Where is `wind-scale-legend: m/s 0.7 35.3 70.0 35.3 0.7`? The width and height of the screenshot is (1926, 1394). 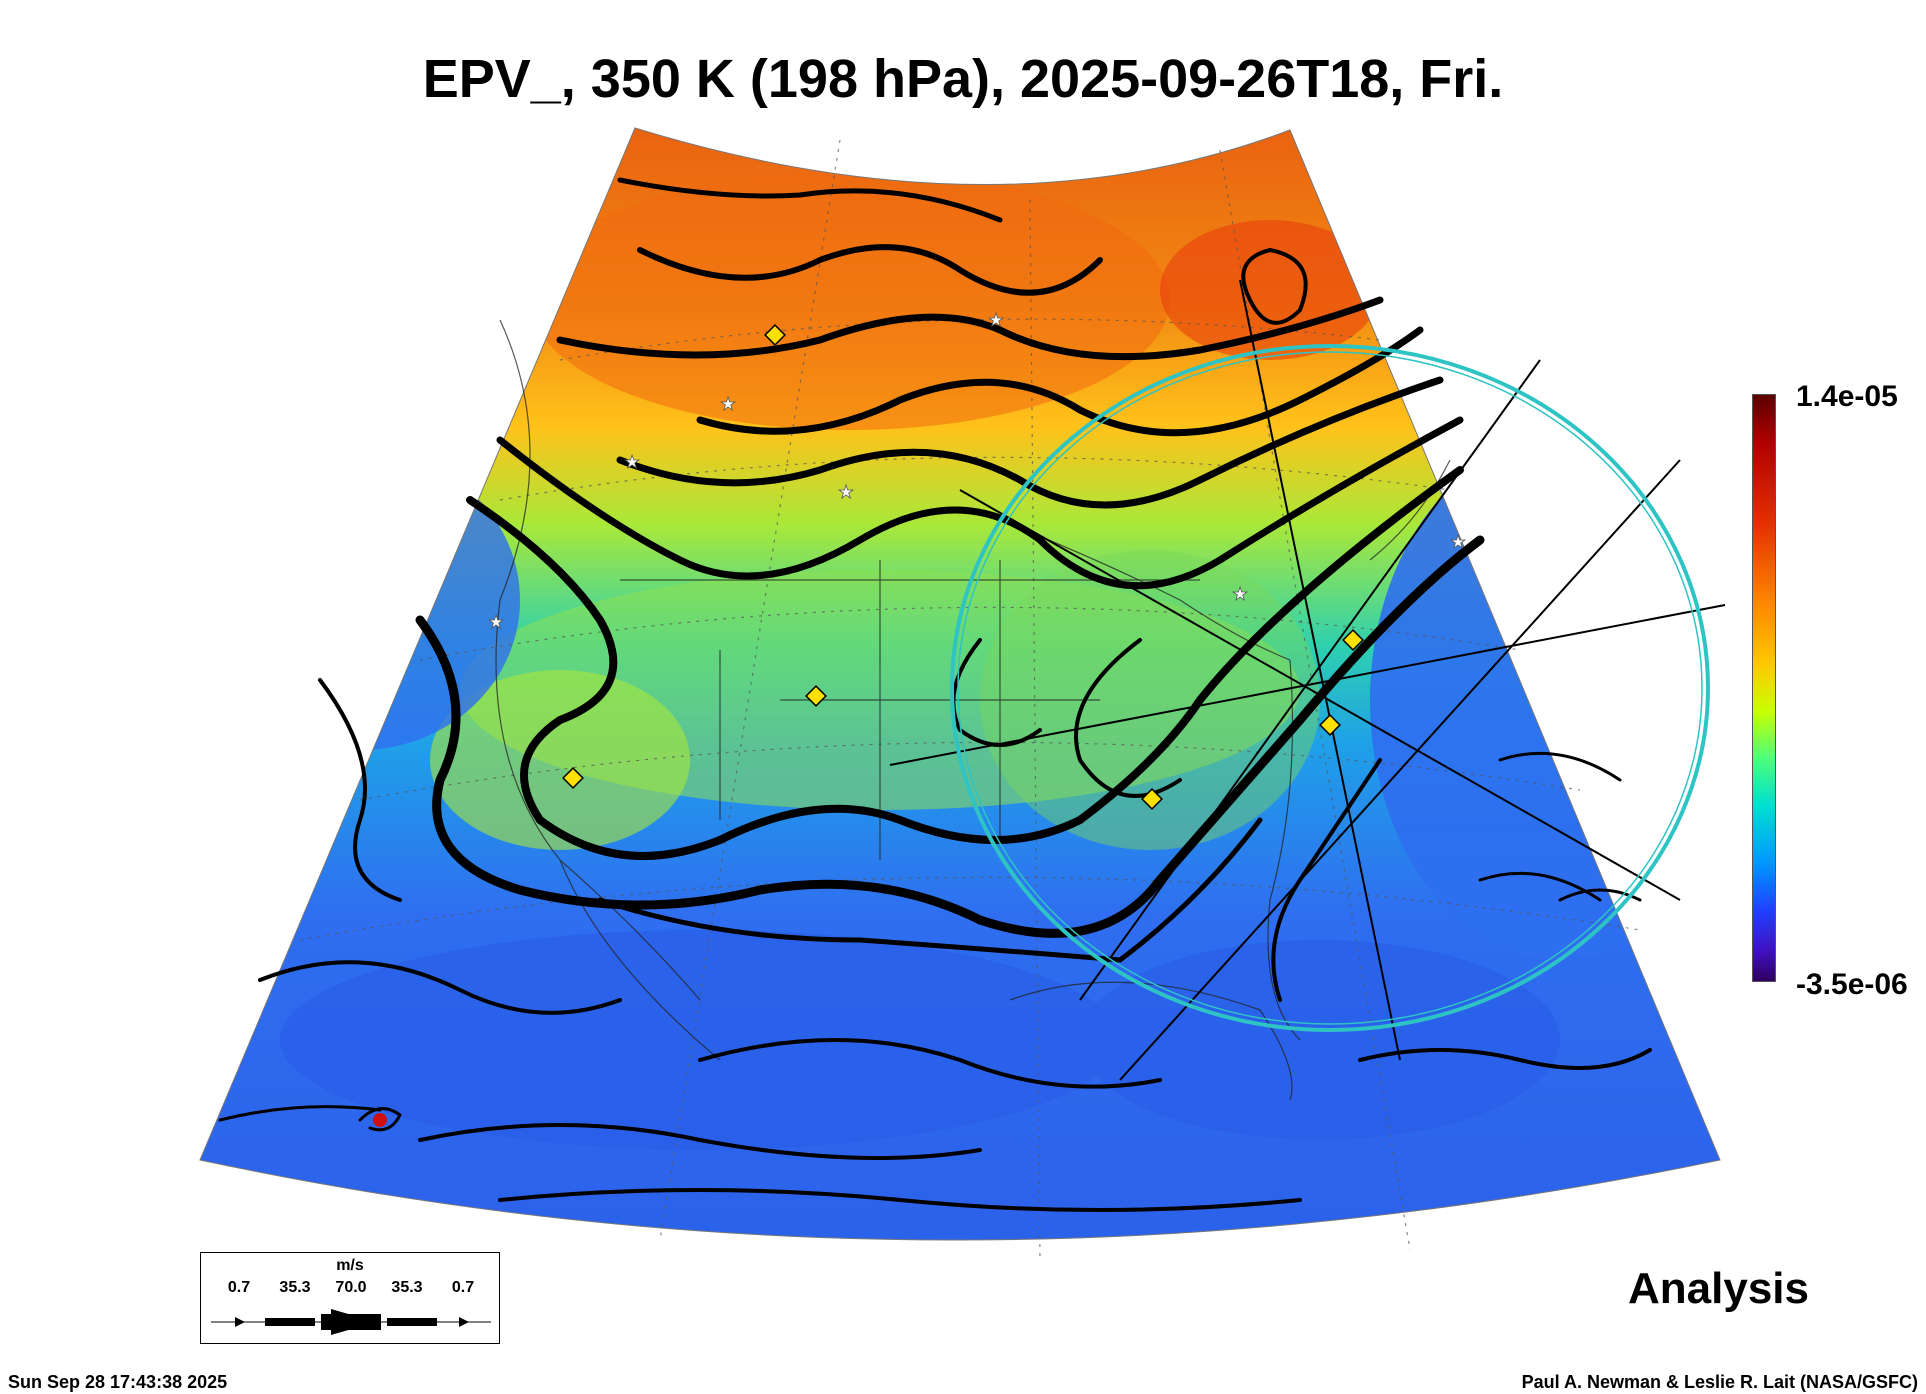
wind-scale-legend: m/s 0.7 35.3 70.0 35.3 0.7 is located at coordinates (350, 1298).